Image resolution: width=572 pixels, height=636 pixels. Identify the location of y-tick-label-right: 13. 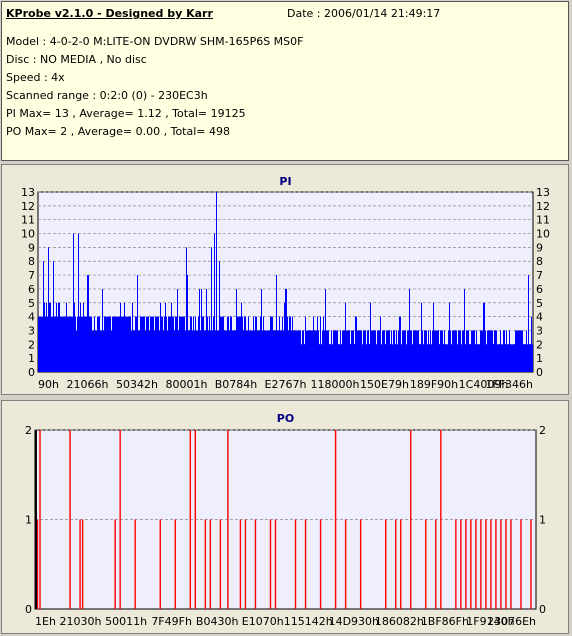
(543, 192).